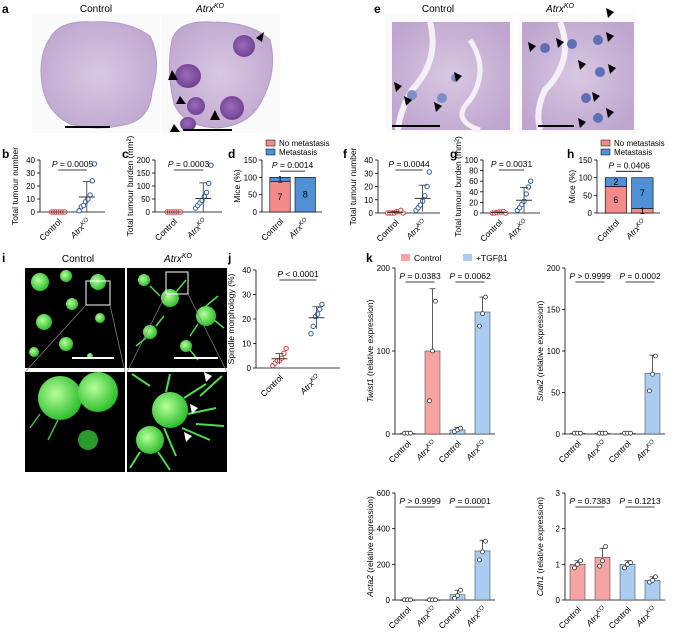 The width and height of the screenshot is (685, 633). Describe the element at coordinates (590, 501) in the screenshot. I see `p-value: P = 0.7383` at that location.